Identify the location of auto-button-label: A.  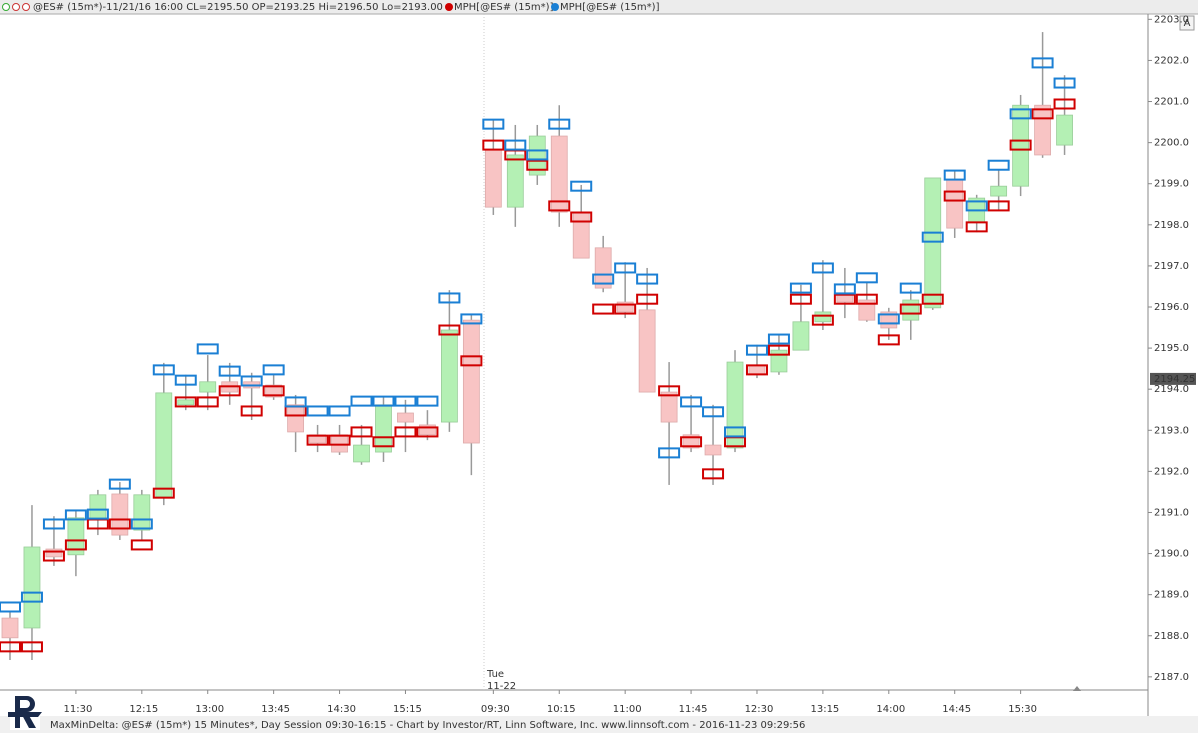
(1187, 23).